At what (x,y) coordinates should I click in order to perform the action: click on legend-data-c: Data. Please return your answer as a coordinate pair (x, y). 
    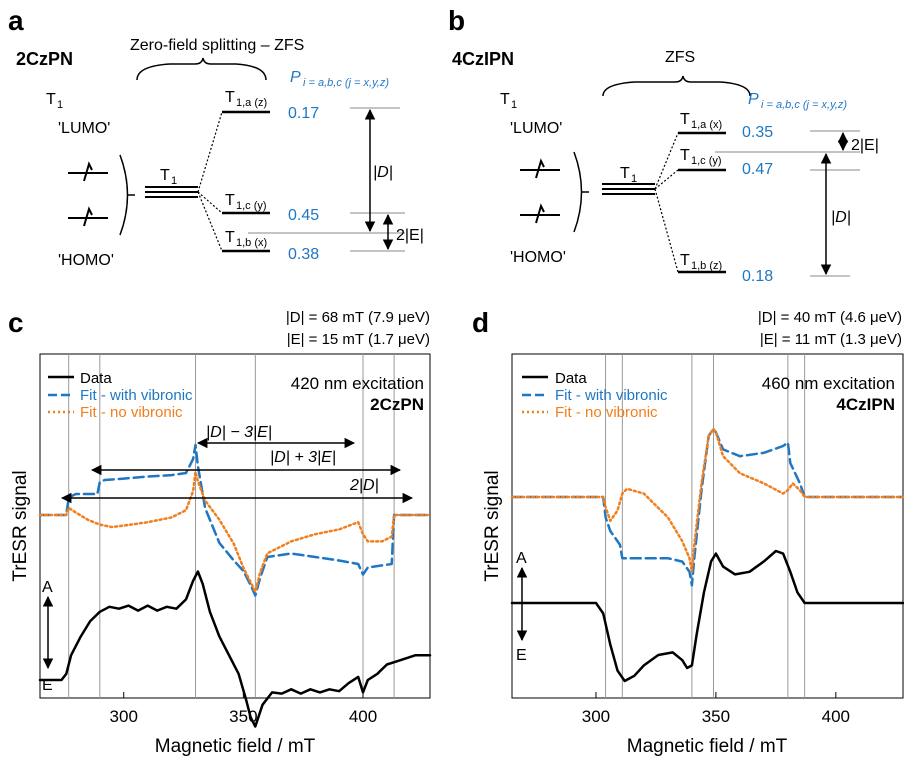
    Looking at the image, I should click on (96, 378).